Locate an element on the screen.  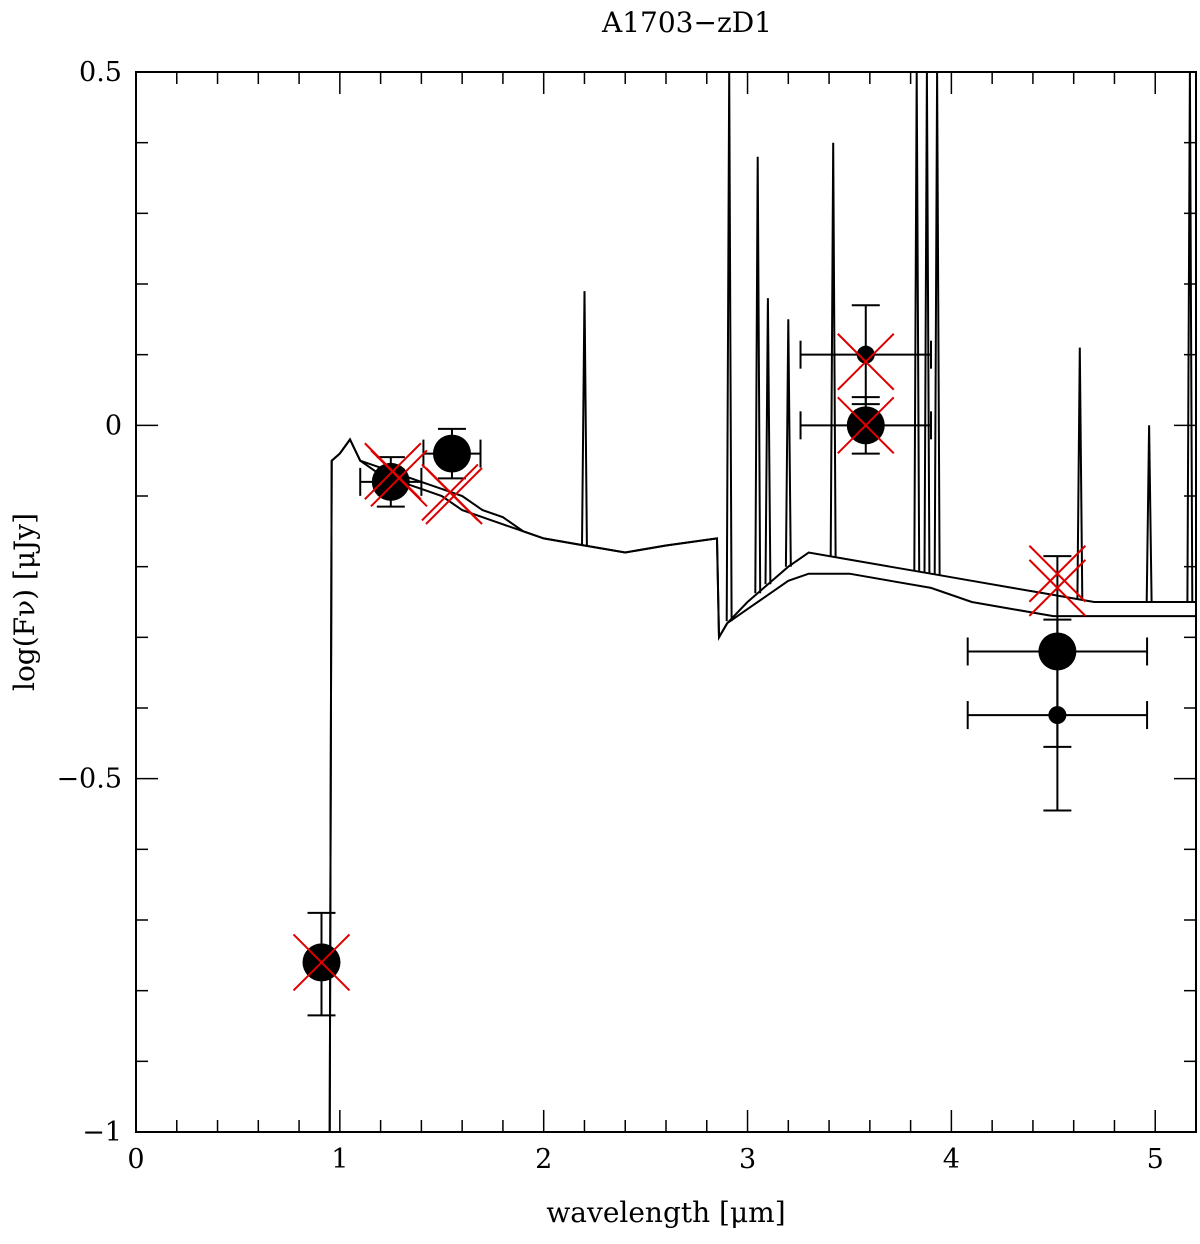
chart-title: A1703−zD1 is located at coordinates (686, 22).